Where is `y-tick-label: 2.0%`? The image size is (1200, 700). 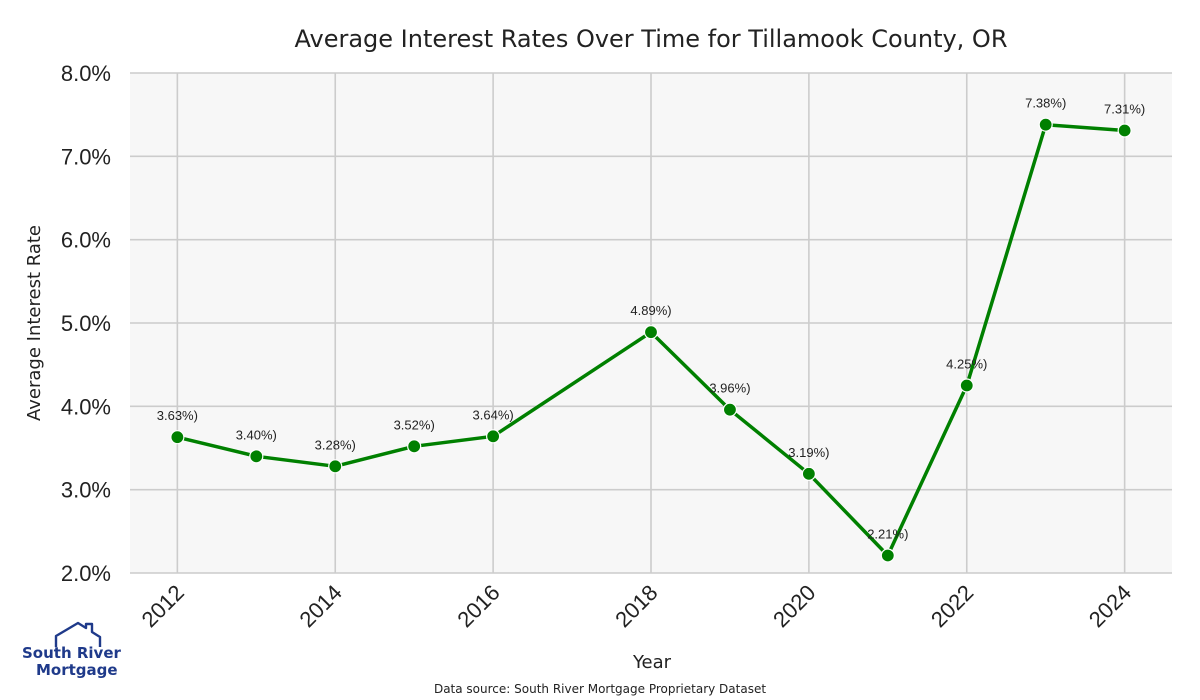
y-tick-label: 2.0% is located at coordinates (86, 573).